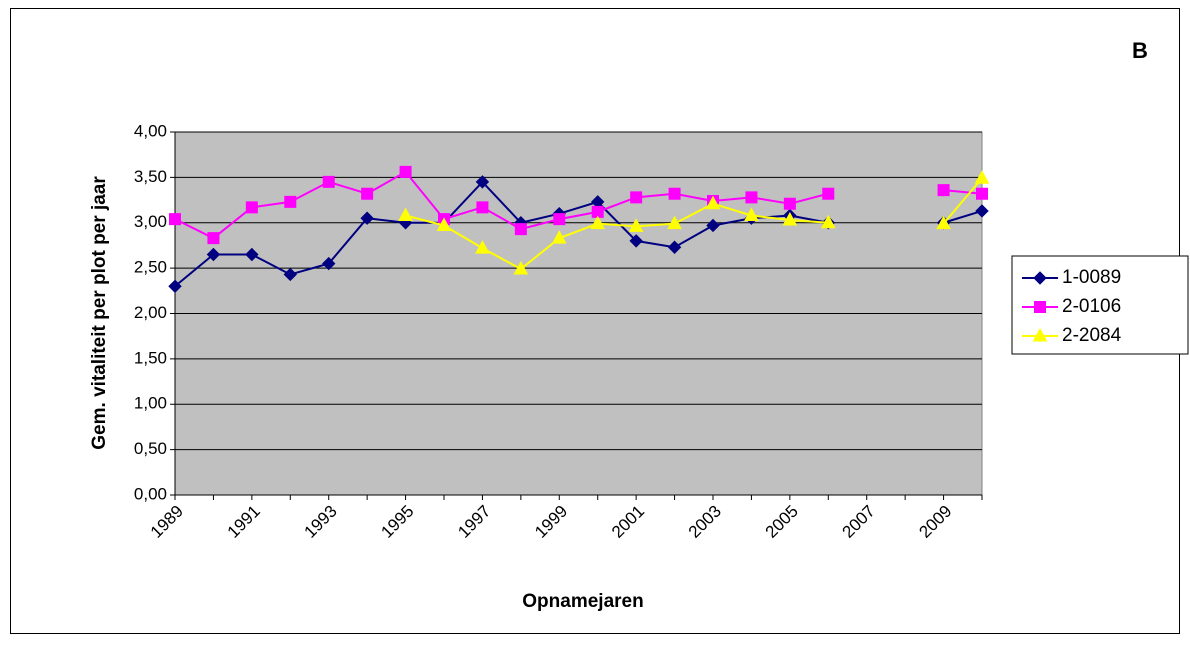  Describe the element at coordinates (150, 403) in the screenshot. I see `y-tick-label: 1,00` at that location.